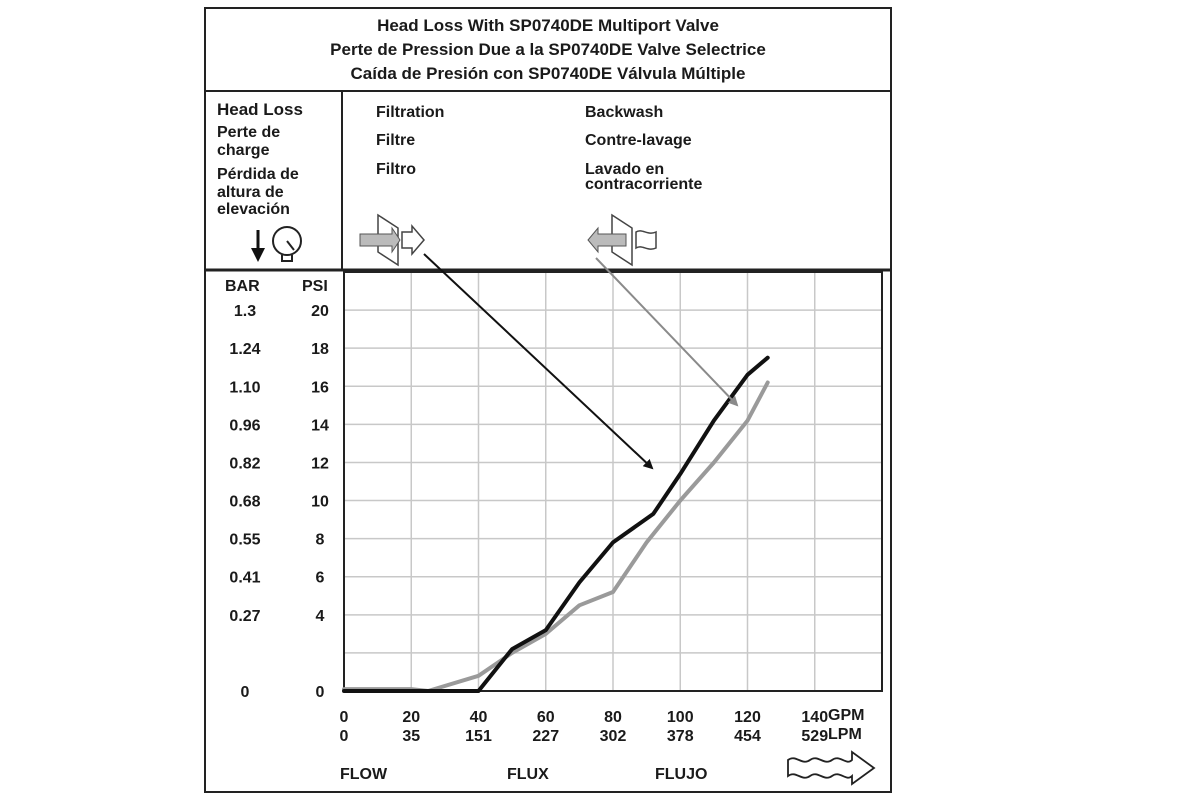 This screenshot has height=800, width=1200. Describe the element at coordinates (244, 463) in the screenshot. I see `bar-tick-label: 0.82` at that location.